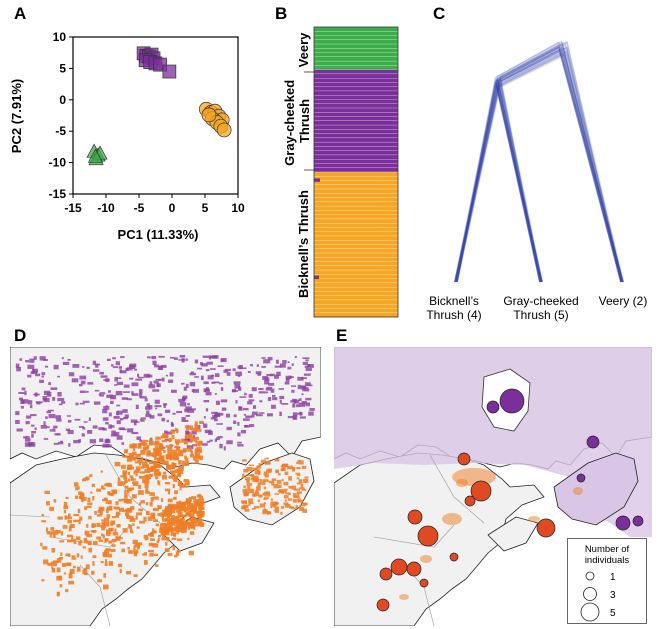  Describe the element at coordinates (169, 71) in the screenshot. I see `pca-point-square` at that location.